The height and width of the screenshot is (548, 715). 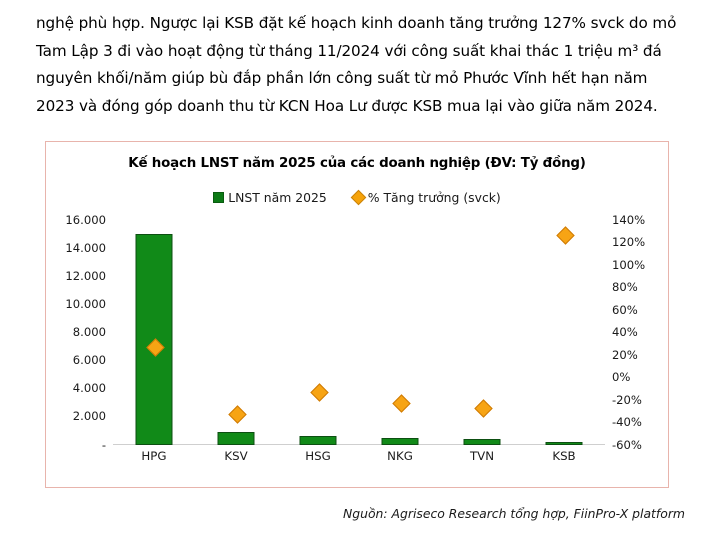 What do you see at coordinates (359, 444) in the screenshot?
I see `axis-baseline` at bounding box center [359, 444].